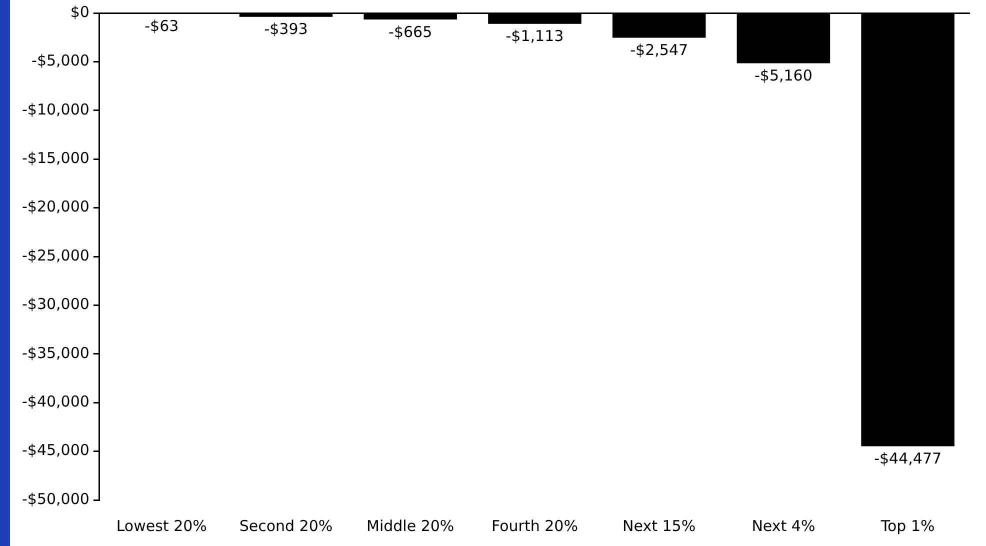 The image size is (986, 546). What do you see at coordinates (56, 304) in the screenshot?
I see `y-tick-label: -$30,000` at bounding box center [56, 304].